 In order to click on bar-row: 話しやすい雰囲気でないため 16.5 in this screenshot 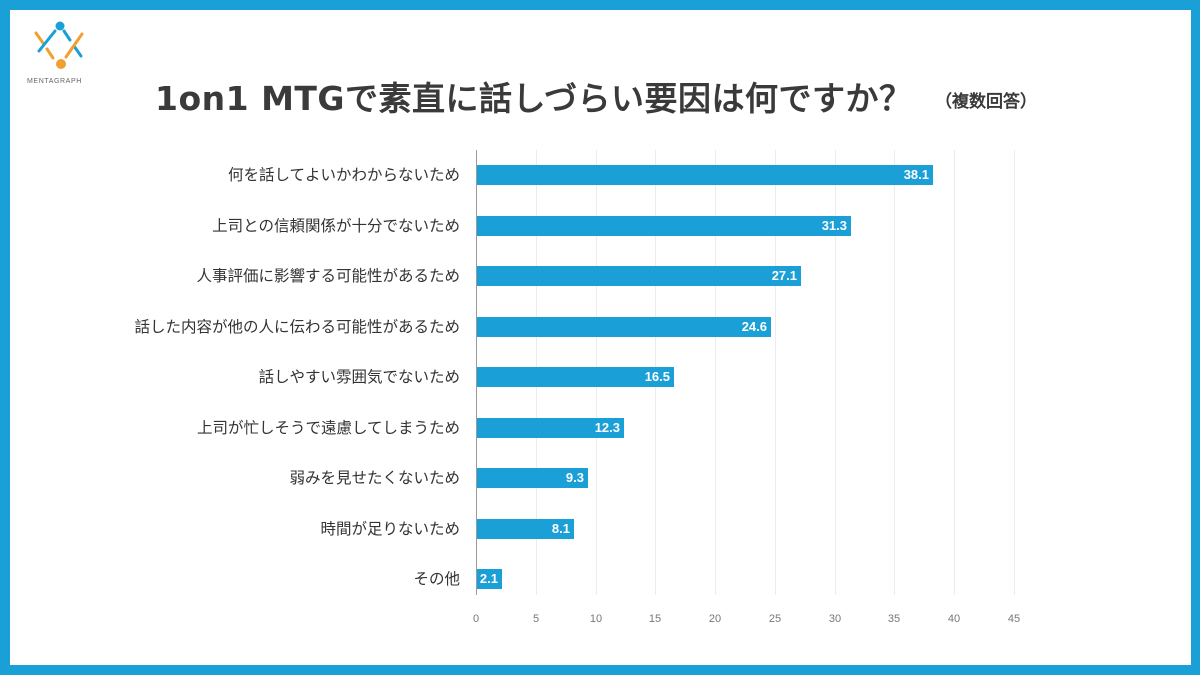, I will do `click(600, 377)`.